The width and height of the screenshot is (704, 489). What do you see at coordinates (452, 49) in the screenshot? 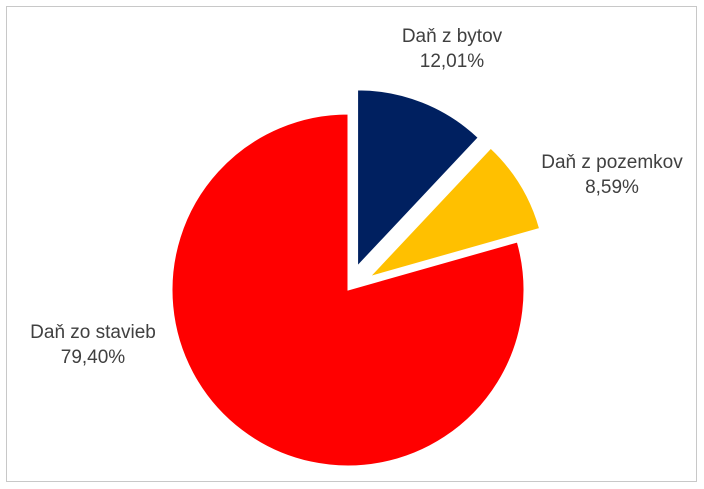
I see `data-label-1: Daň z bytov 12,01%` at bounding box center [452, 49].